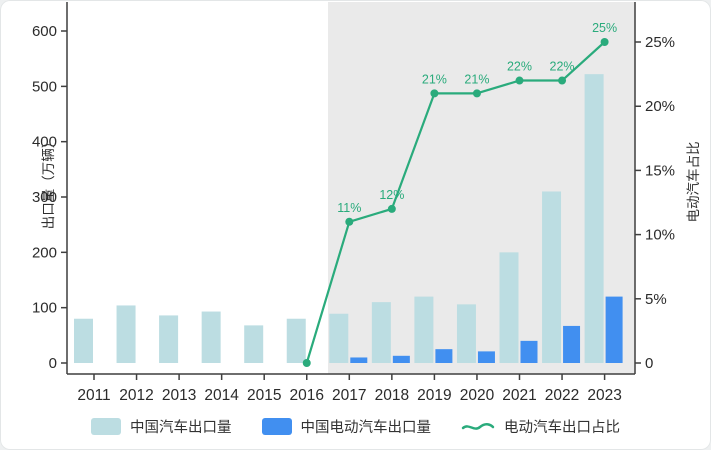 This screenshot has height=450, width=711. I want to click on x-tick-label-2018: 2018, so click(392, 395).